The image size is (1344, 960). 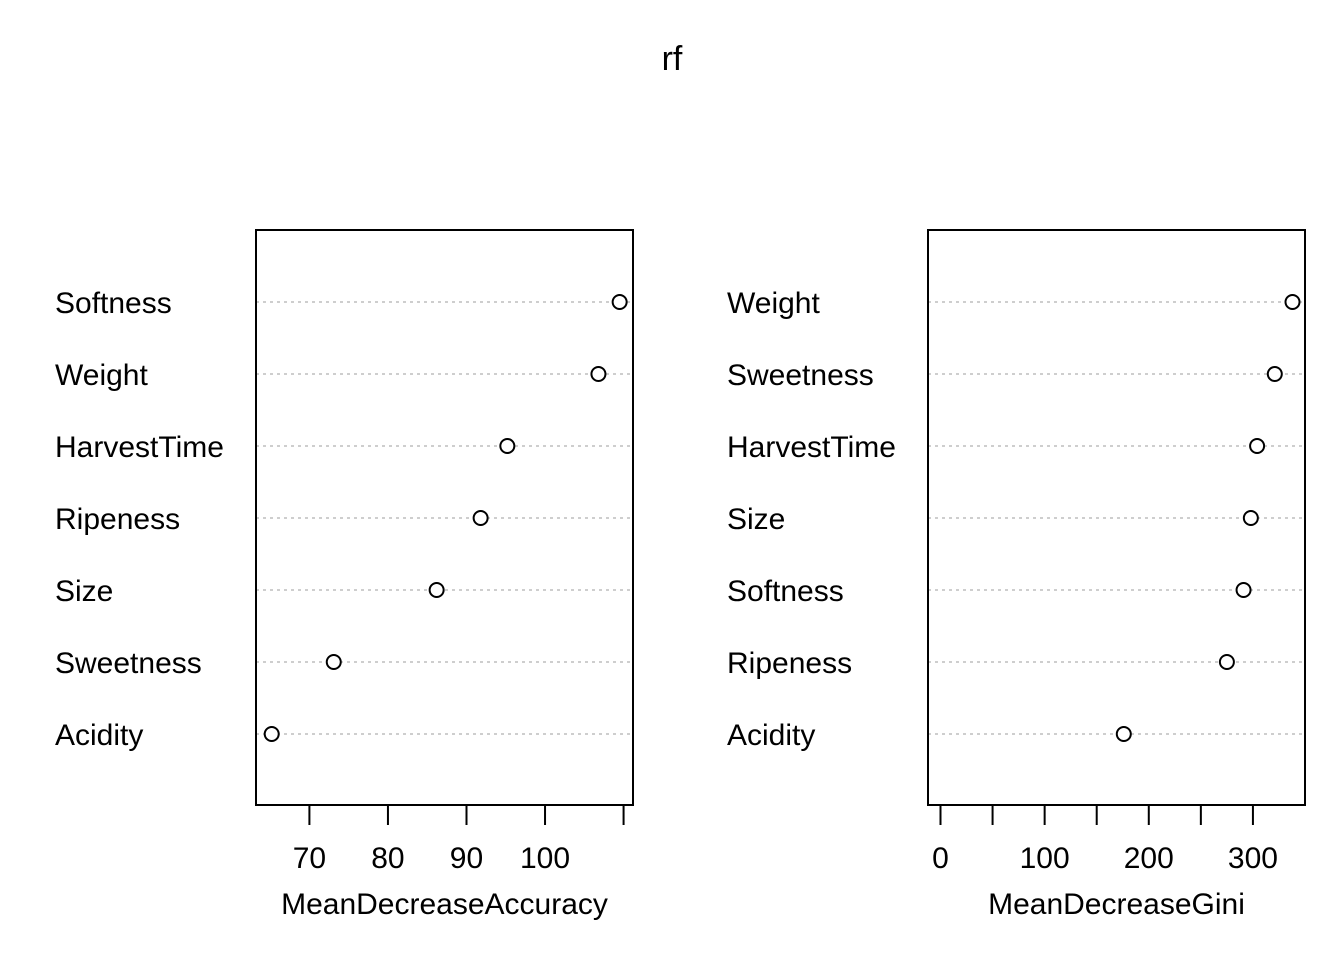 What do you see at coordinates (1149, 858) in the screenshot?
I see `x-tick-label: 200` at bounding box center [1149, 858].